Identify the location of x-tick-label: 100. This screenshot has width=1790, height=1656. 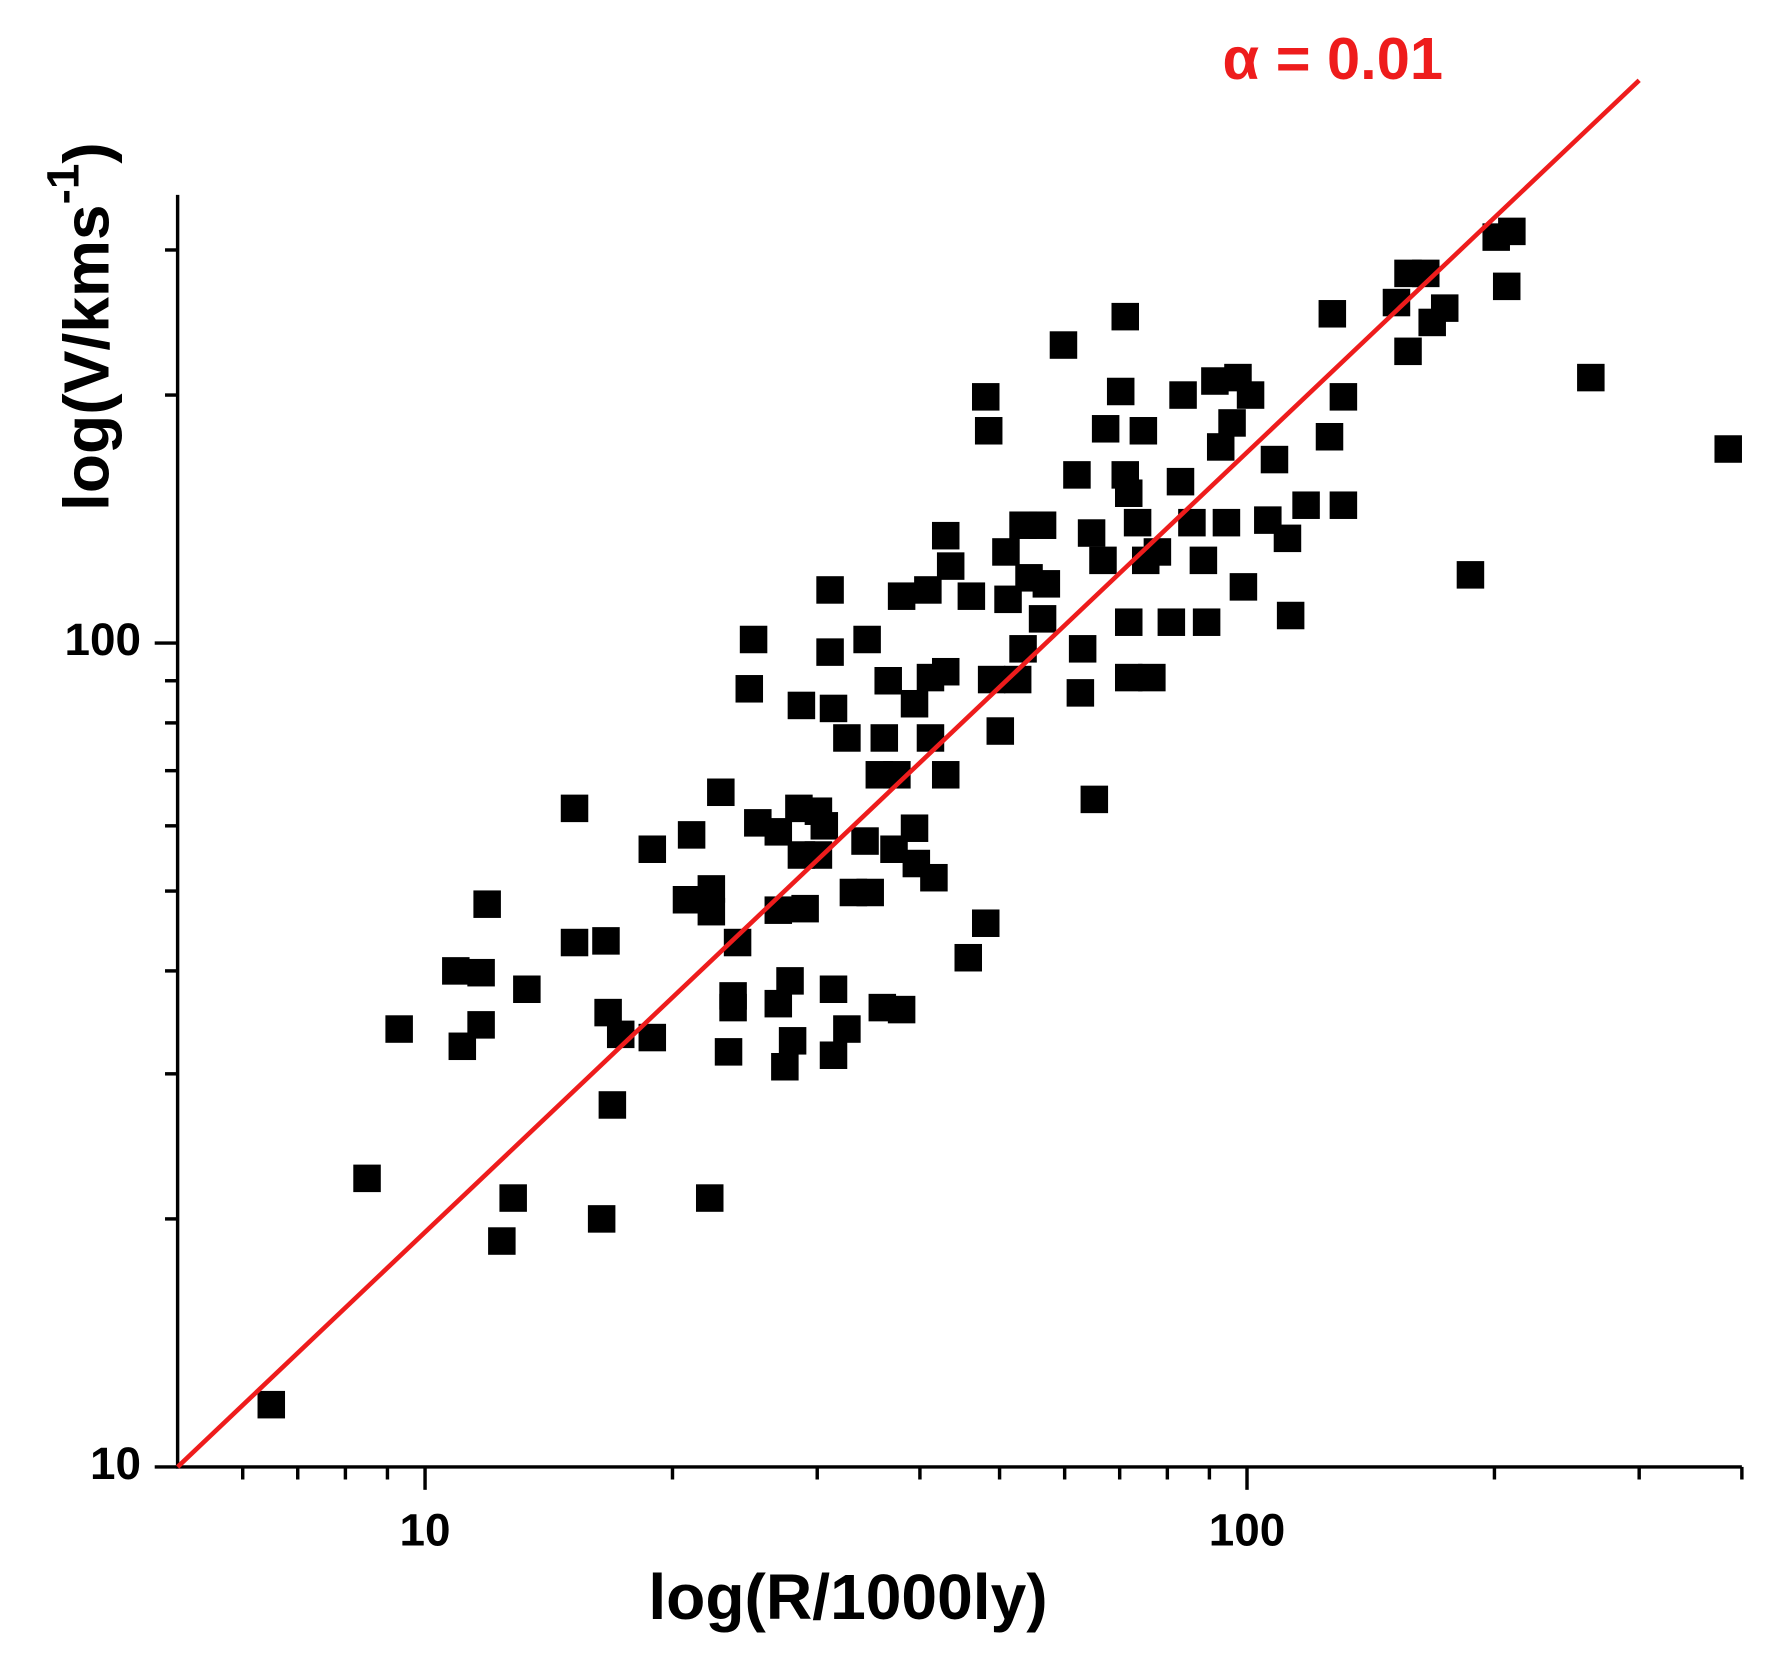
(1247, 1529).